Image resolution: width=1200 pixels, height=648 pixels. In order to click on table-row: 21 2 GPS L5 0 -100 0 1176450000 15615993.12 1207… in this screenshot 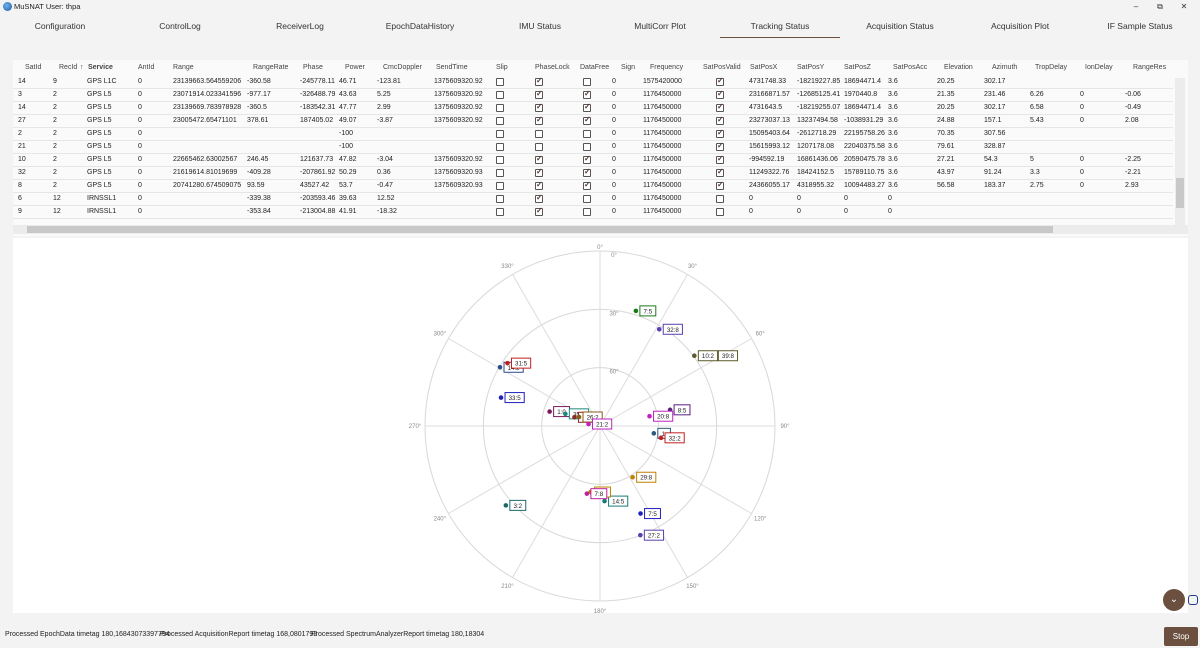, I will do `click(593, 147)`.